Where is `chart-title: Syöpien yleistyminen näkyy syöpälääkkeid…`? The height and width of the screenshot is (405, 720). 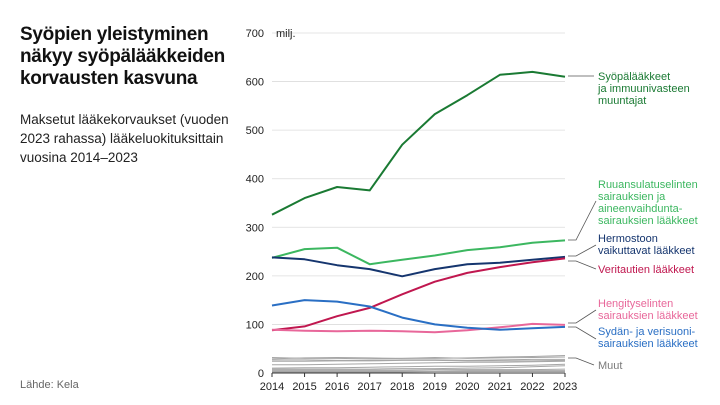
chart-title: Syöpien yleistyminen näkyy syöpälääkkeid… is located at coordinates (122, 56).